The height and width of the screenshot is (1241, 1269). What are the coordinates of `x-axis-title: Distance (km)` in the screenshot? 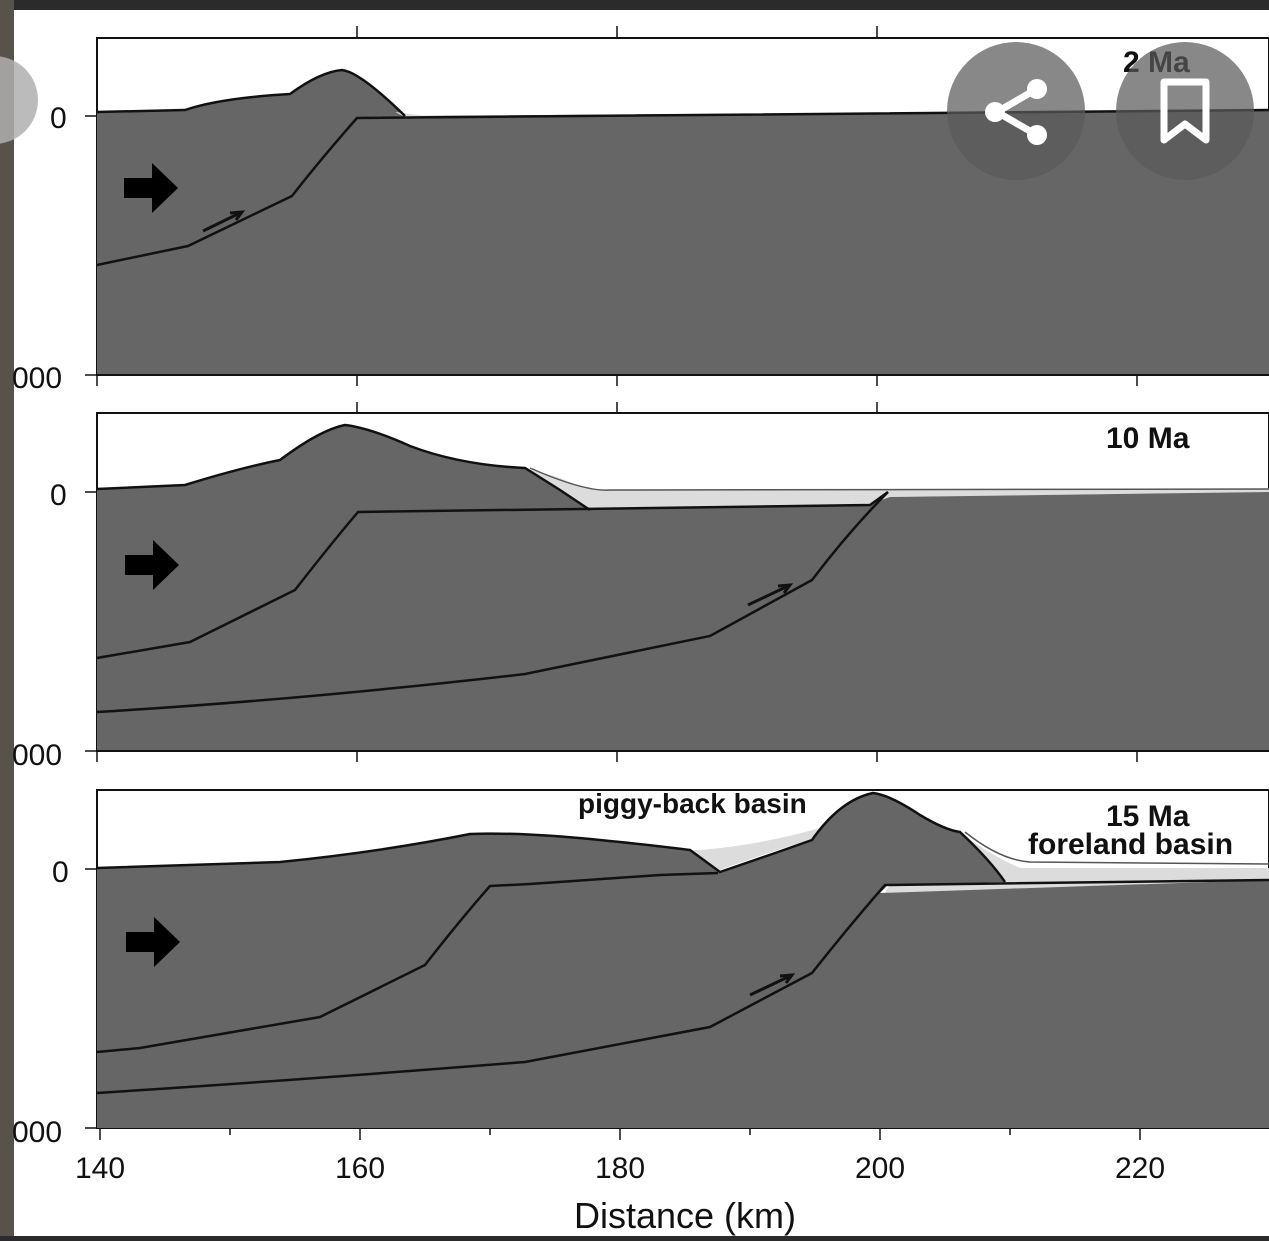 It's located at (685, 1215).